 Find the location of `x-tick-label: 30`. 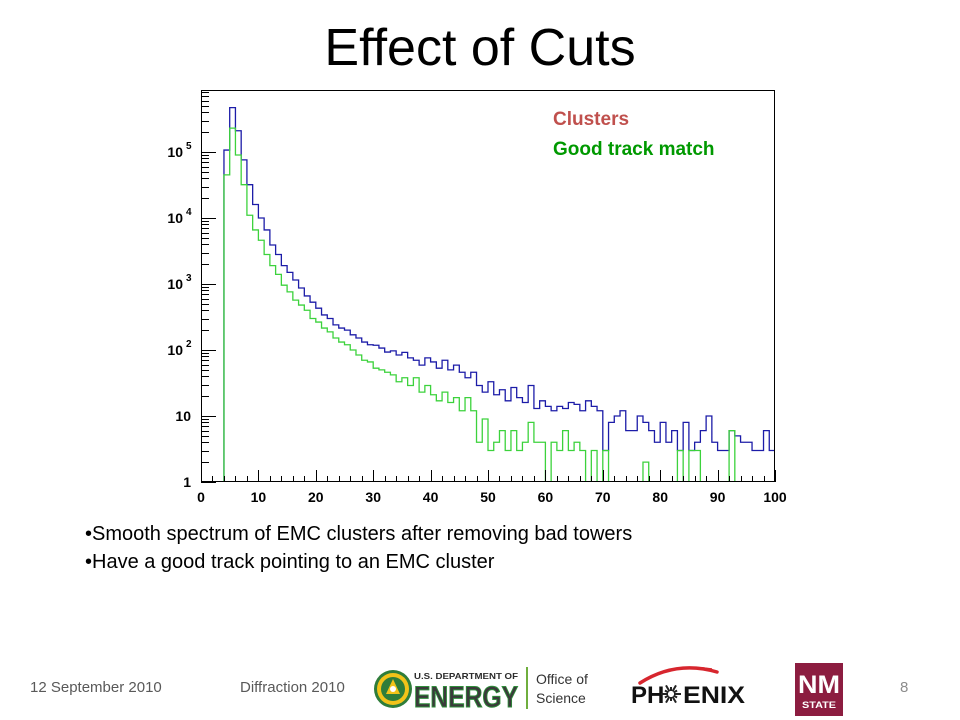

x-tick-label: 30 is located at coordinates (373, 497).